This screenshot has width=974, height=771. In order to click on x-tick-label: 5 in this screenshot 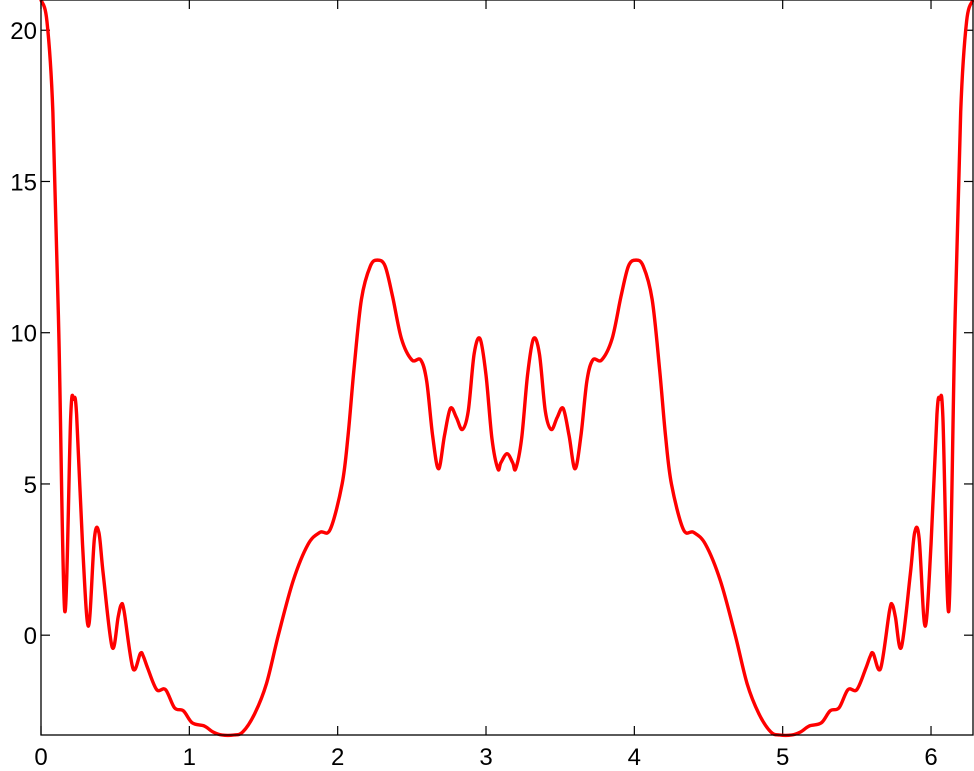, I will do `click(782, 757)`.